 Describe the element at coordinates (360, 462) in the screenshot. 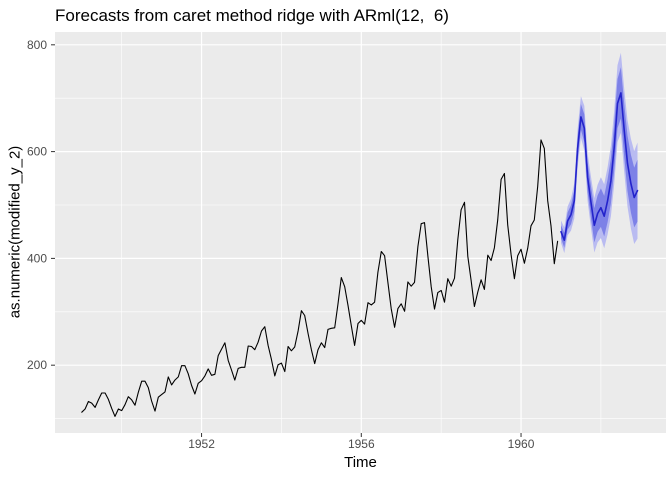

I see `x-axis-title: Time` at that location.